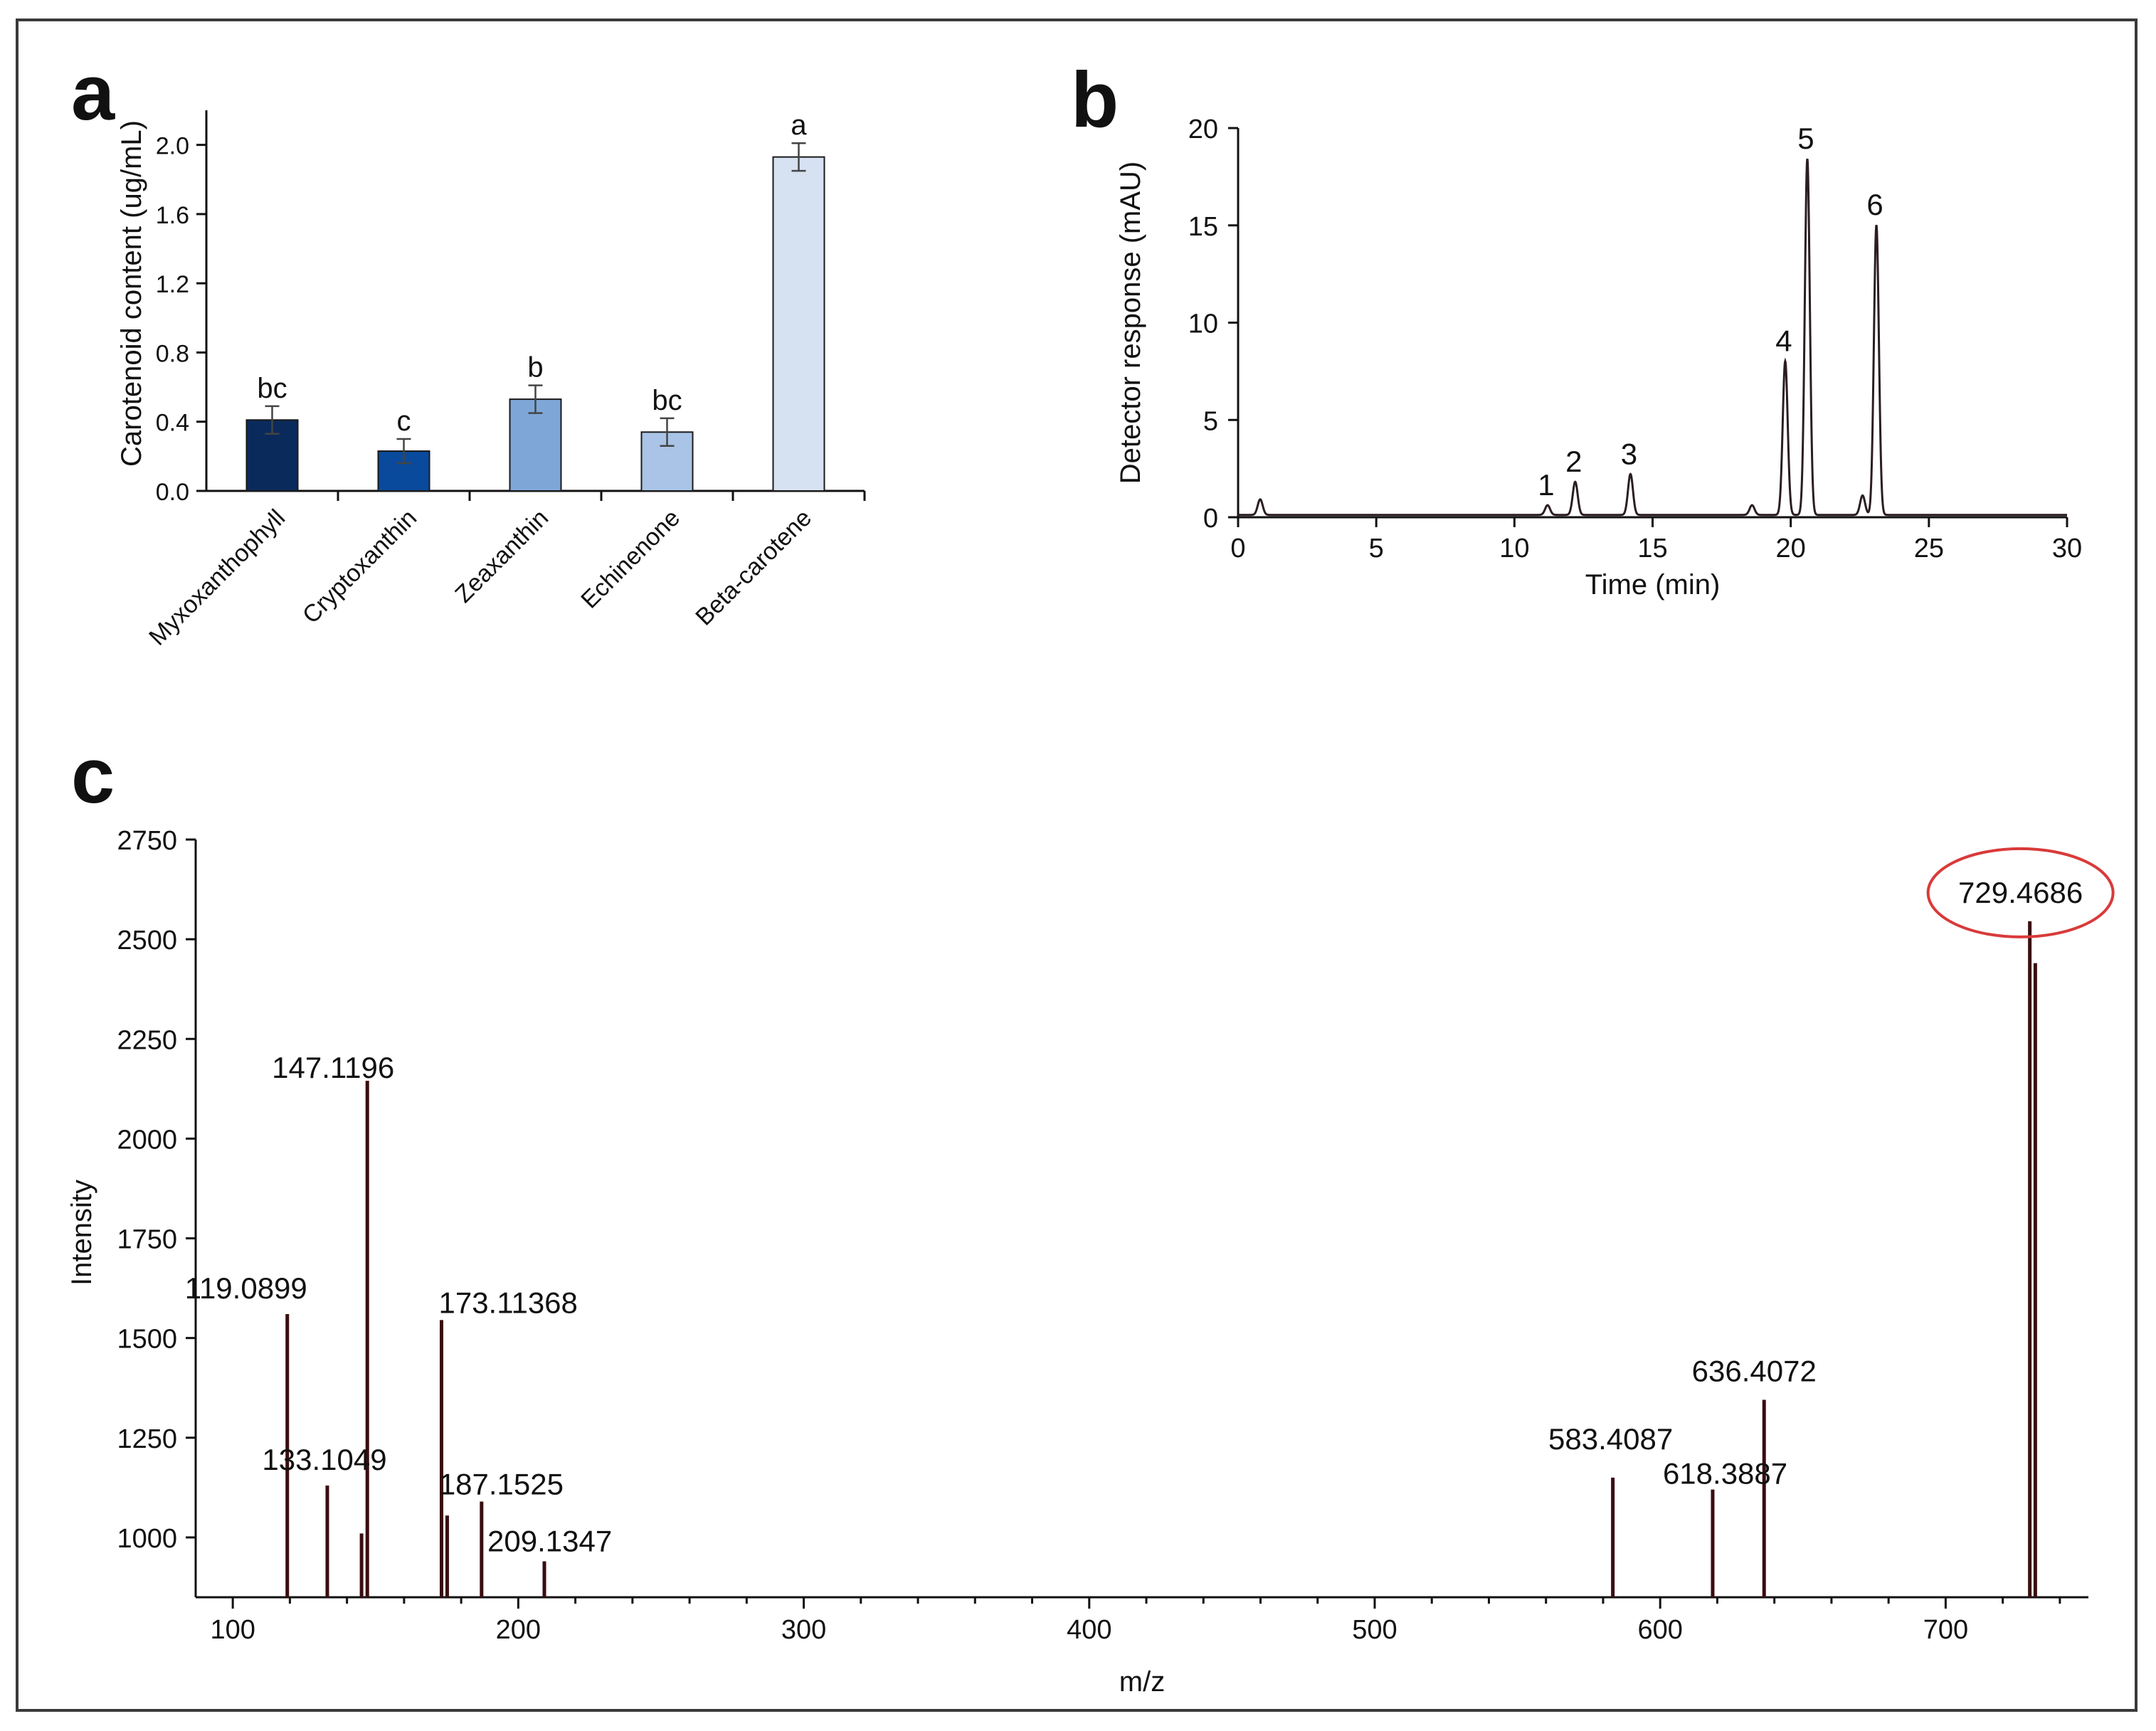 Image resolution: width=2156 pixels, height=1731 pixels. What do you see at coordinates (1929, 548) in the screenshot?
I see `x-tick-label: 25` at bounding box center [1929, 548].